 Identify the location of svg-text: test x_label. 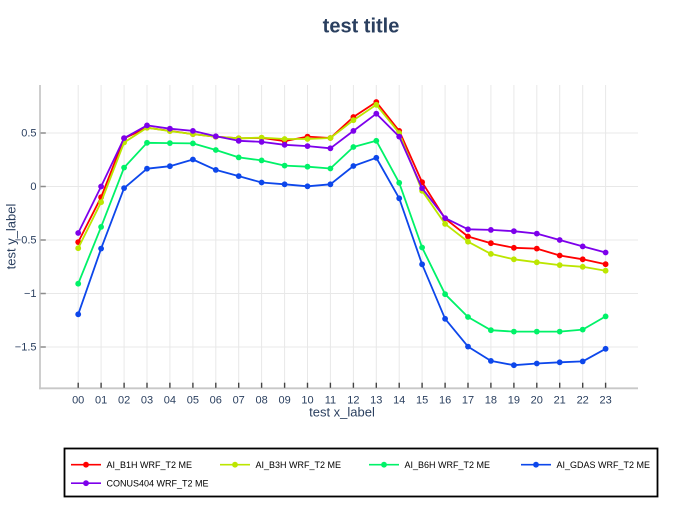
(342, 412).